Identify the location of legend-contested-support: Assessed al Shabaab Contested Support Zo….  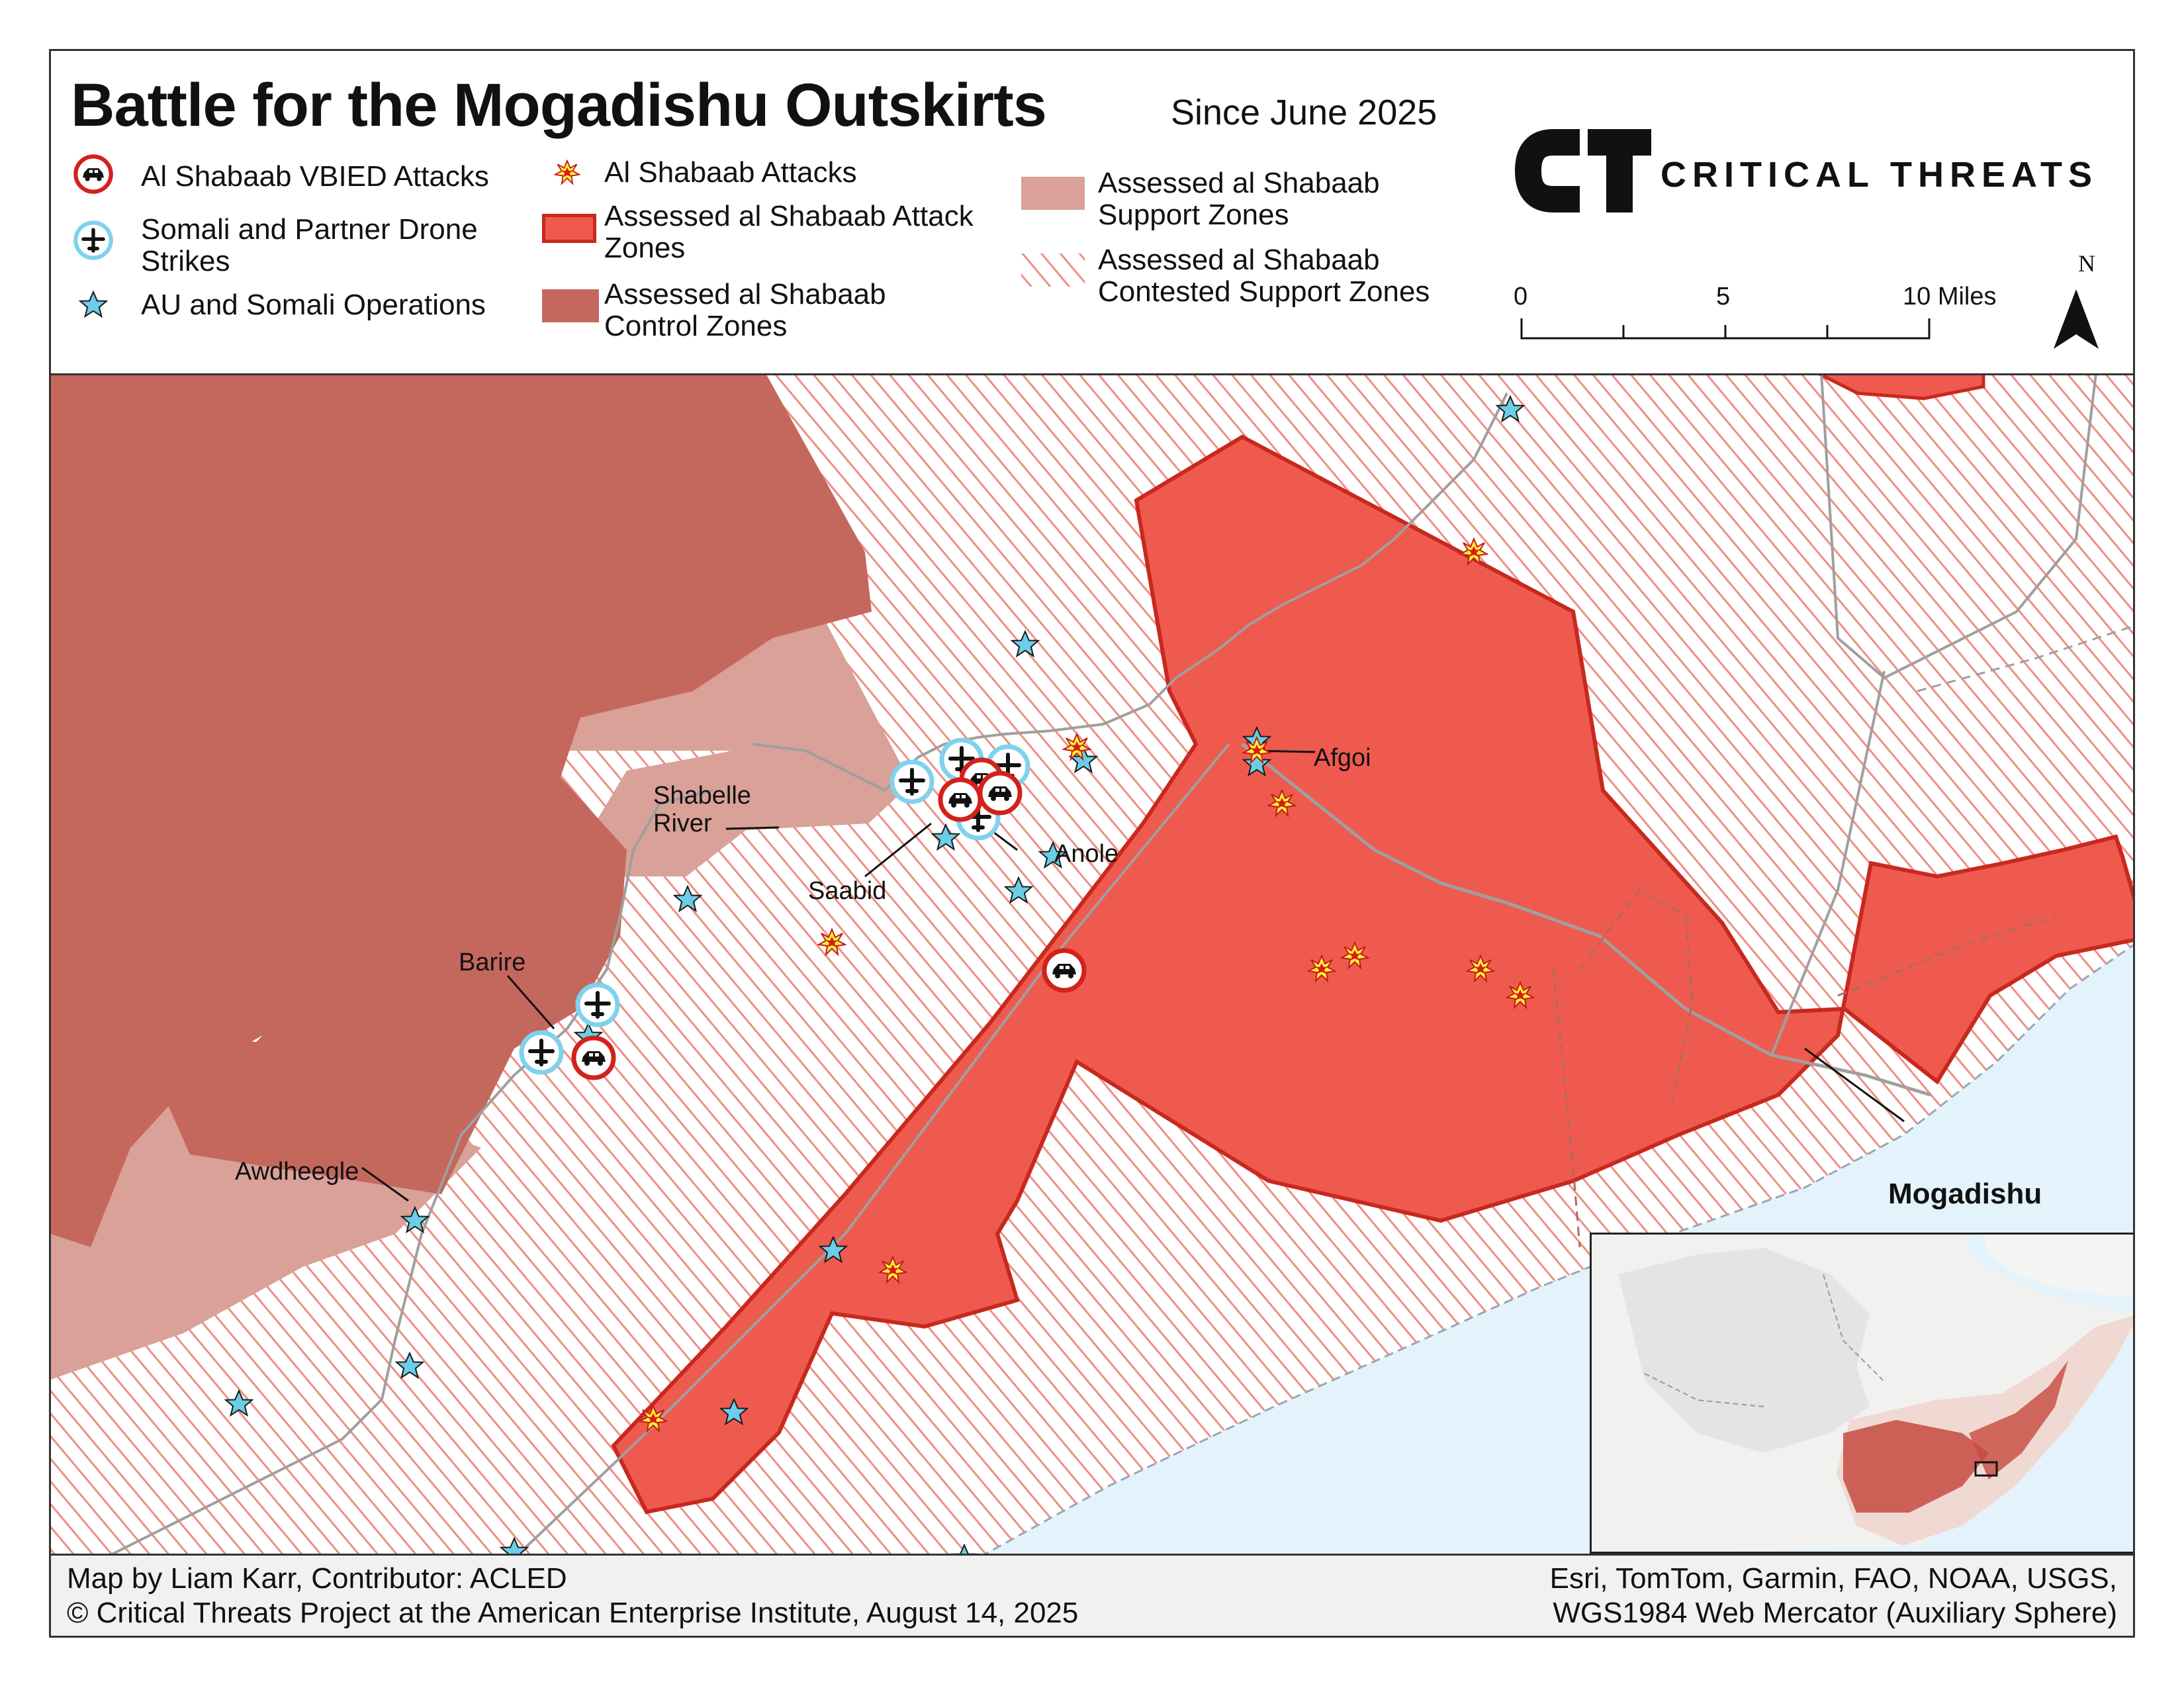
(1225, 276).